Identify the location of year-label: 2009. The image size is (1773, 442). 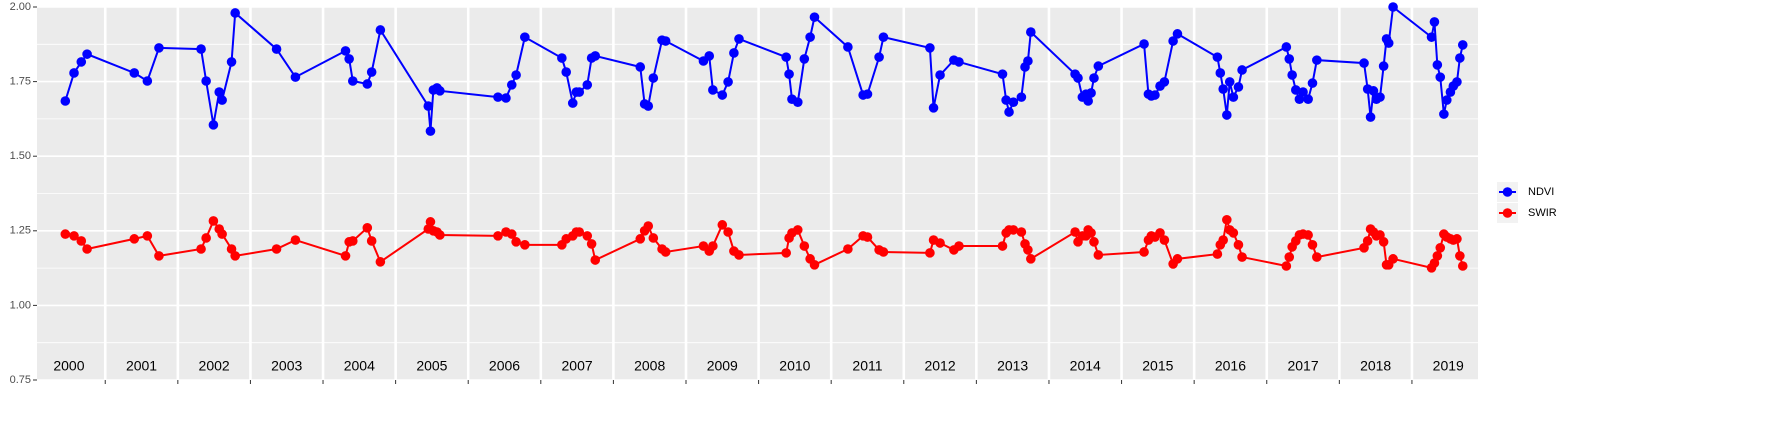
(722, 366).